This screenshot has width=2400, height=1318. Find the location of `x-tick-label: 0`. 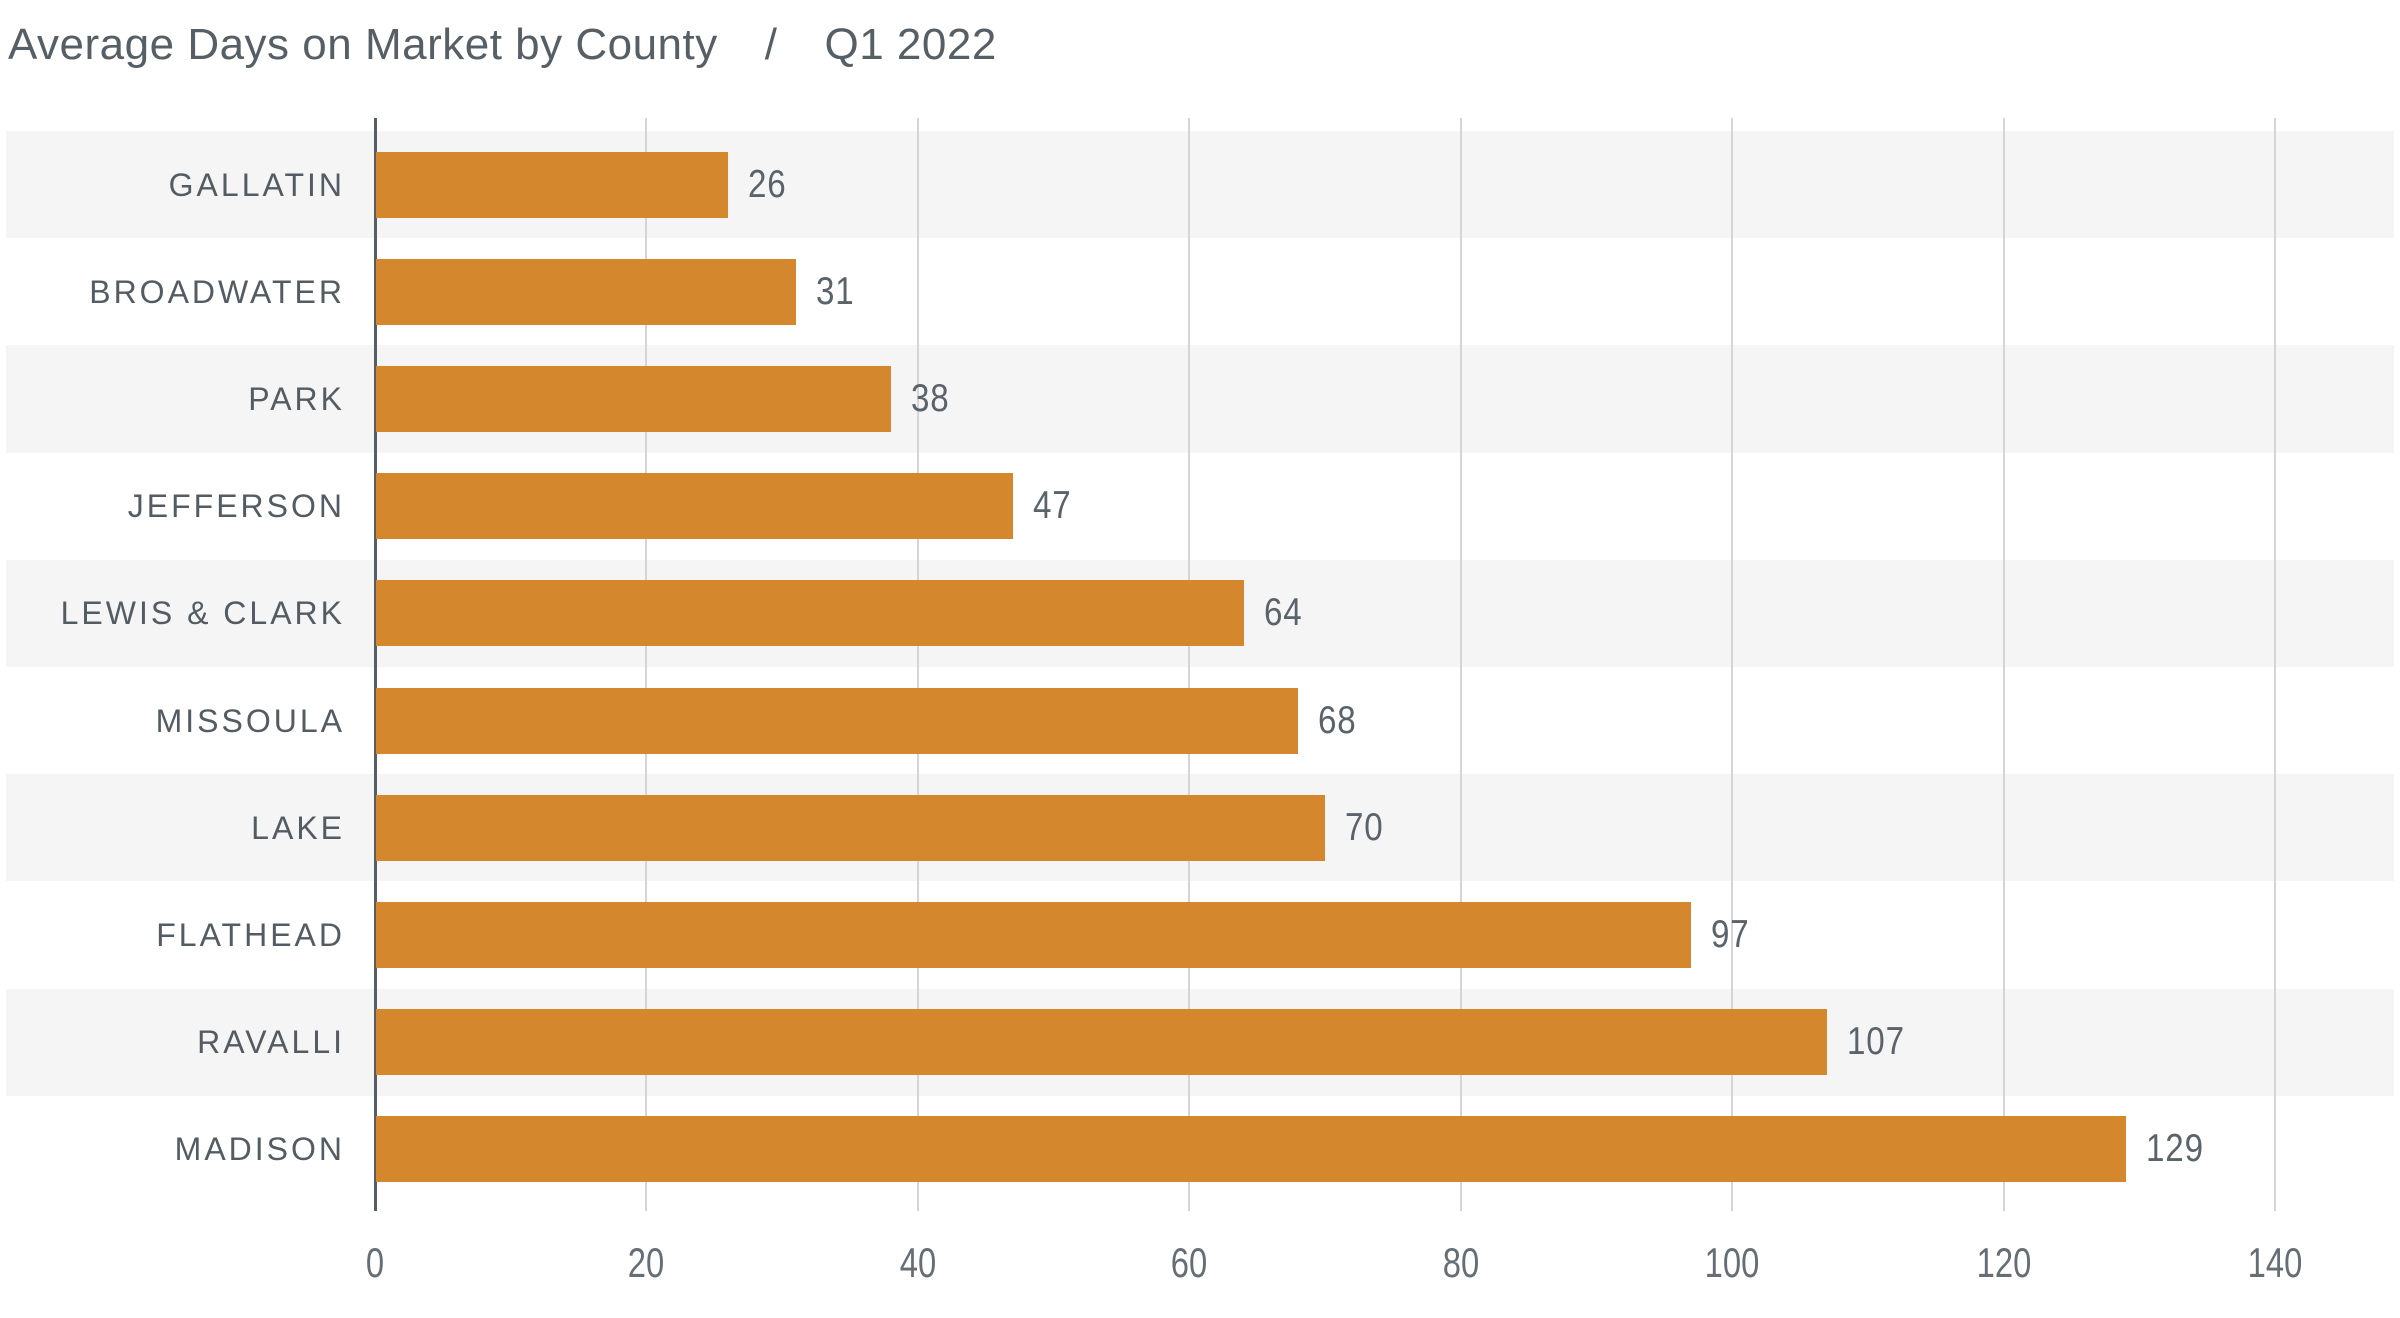

x-tick-label: 0 is located at coordinates (375, 1262).